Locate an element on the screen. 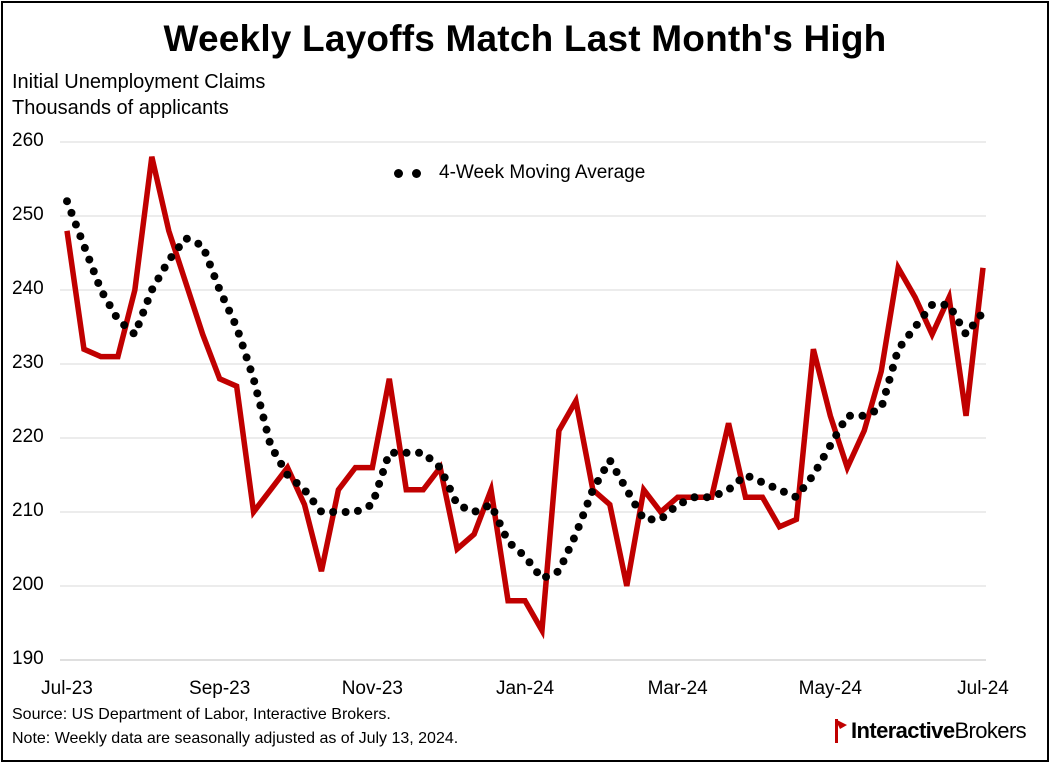 This screenshot has width=1050, height=763. y-tick-label: 260 is located at coordinates (28, 140).